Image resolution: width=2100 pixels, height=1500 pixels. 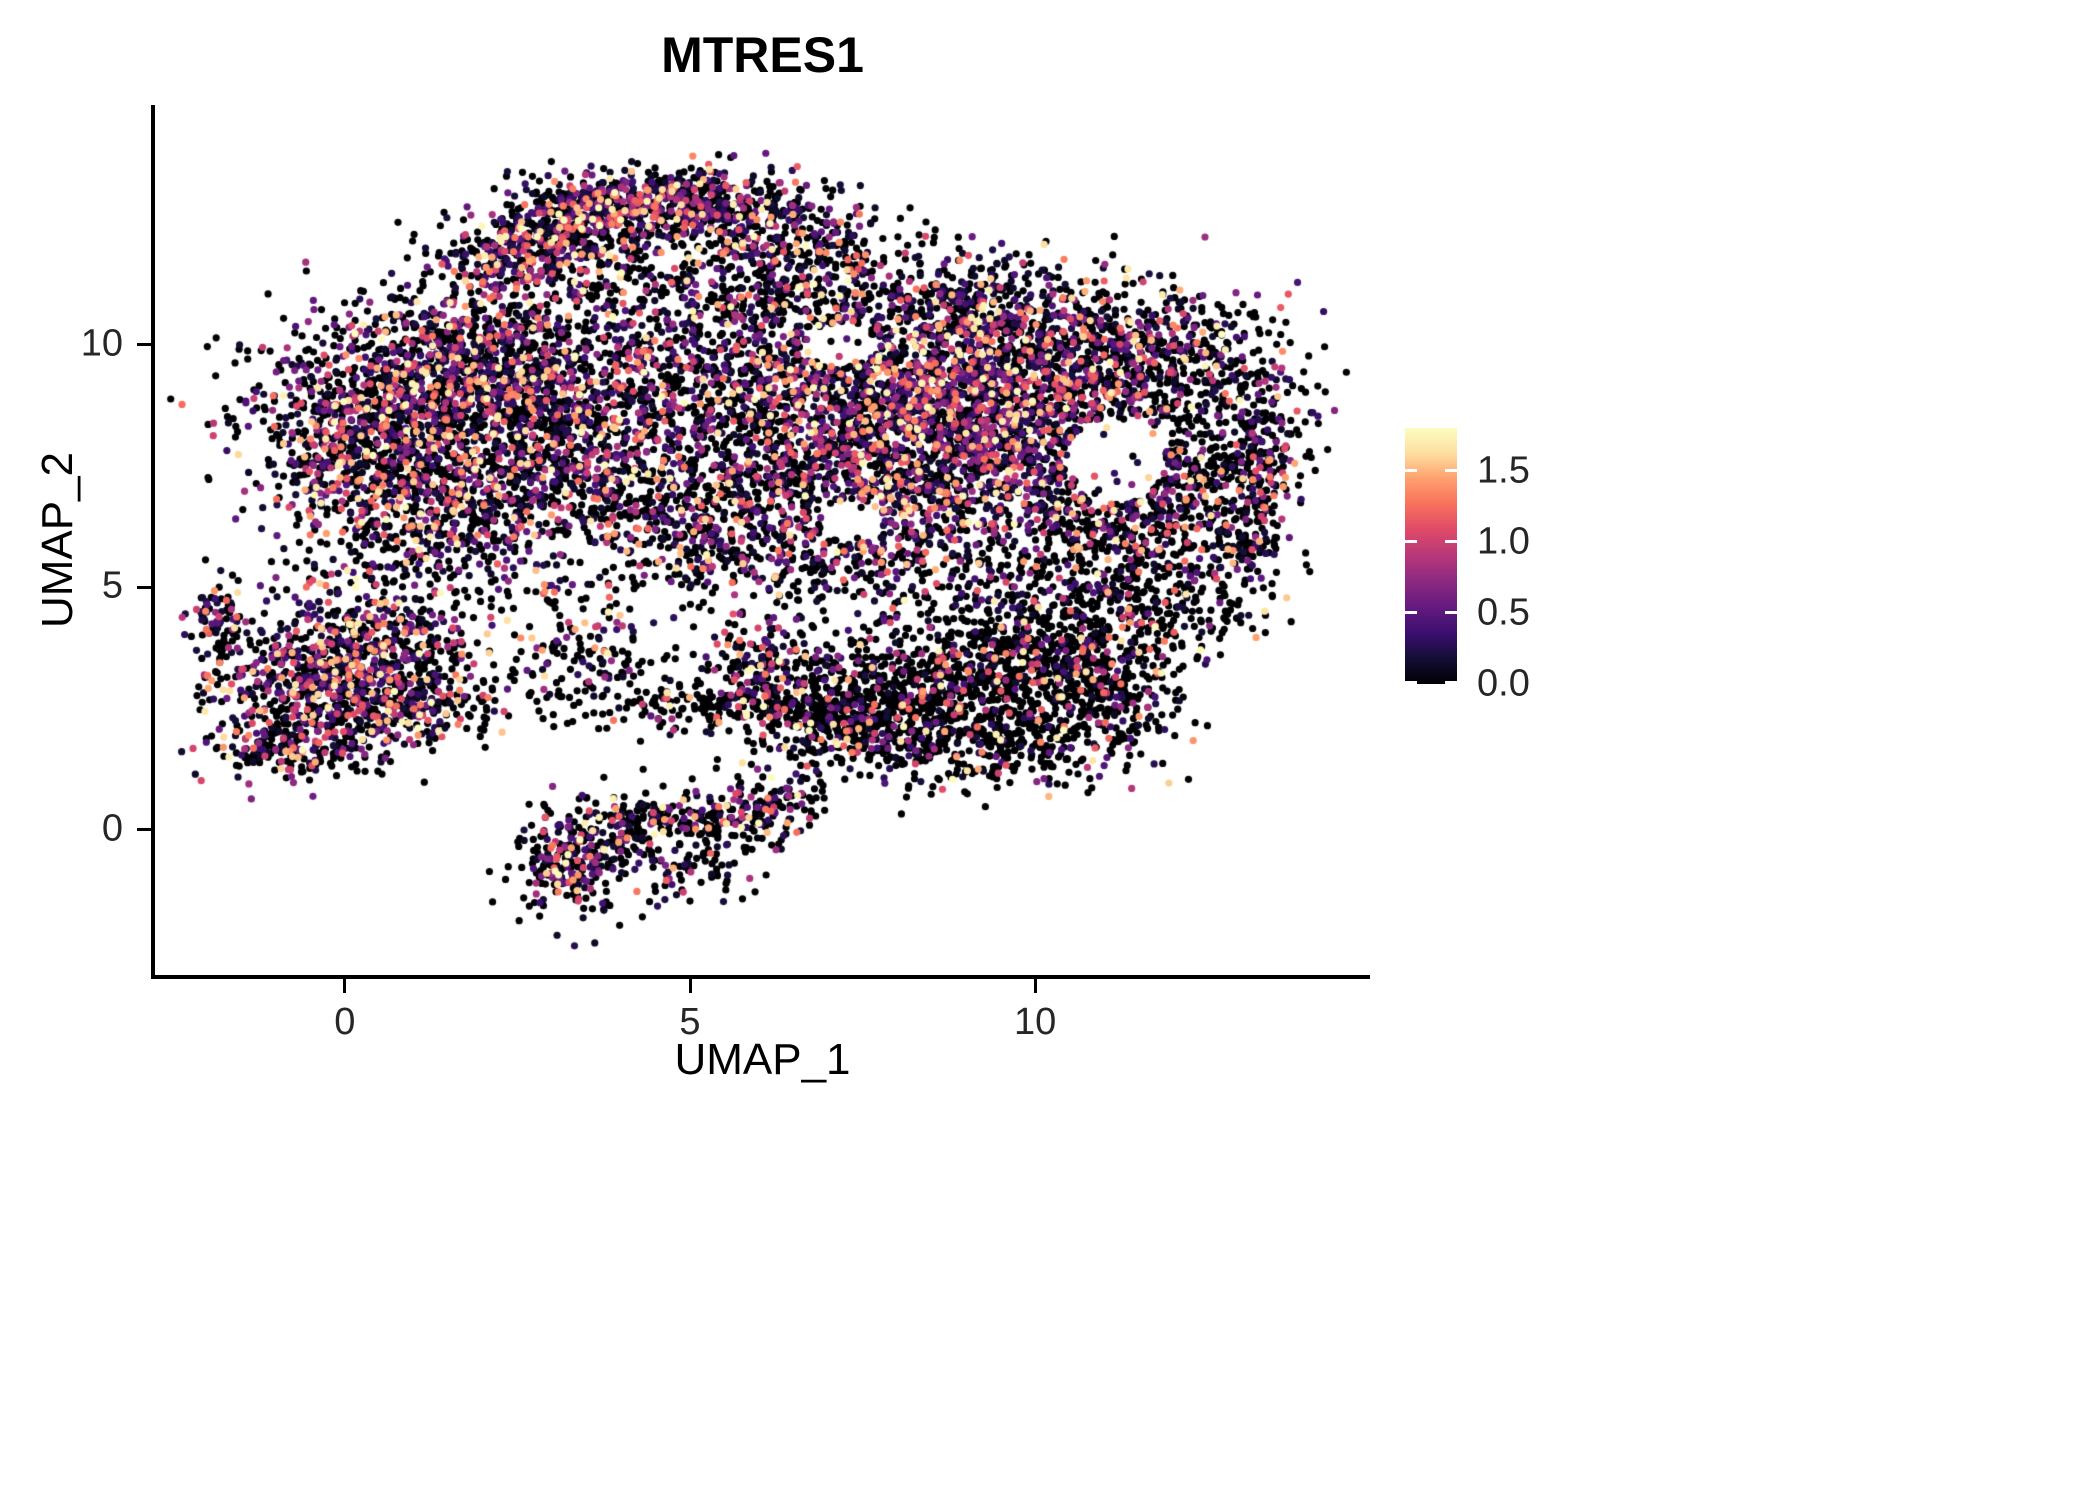 I want to click on x-axis-label: UMAP_1, so click(x=762, y=1059).